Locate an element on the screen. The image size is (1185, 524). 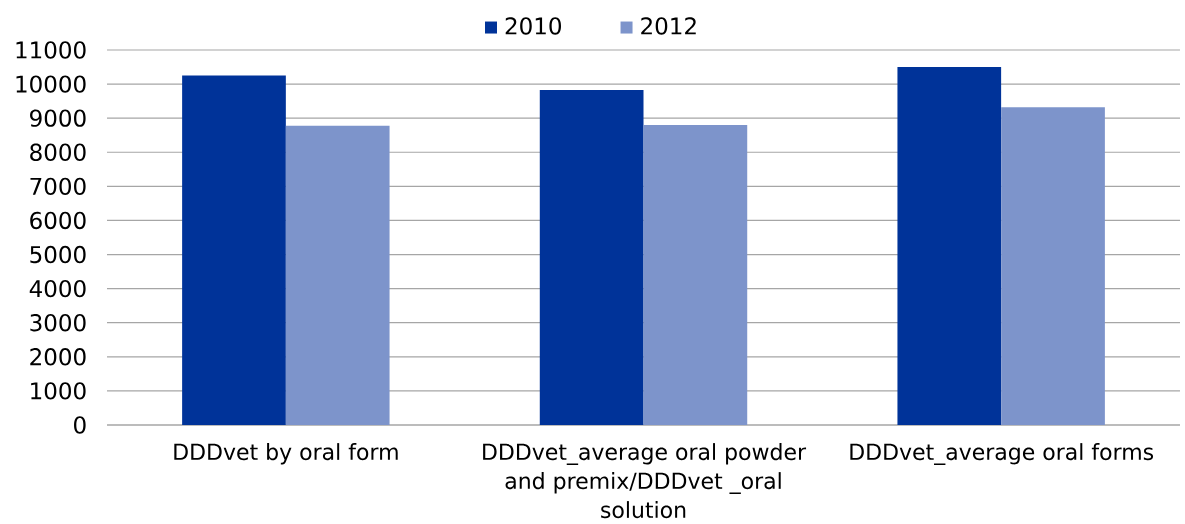
y-tick-label: 3000 is located at coordinates (58, 323).